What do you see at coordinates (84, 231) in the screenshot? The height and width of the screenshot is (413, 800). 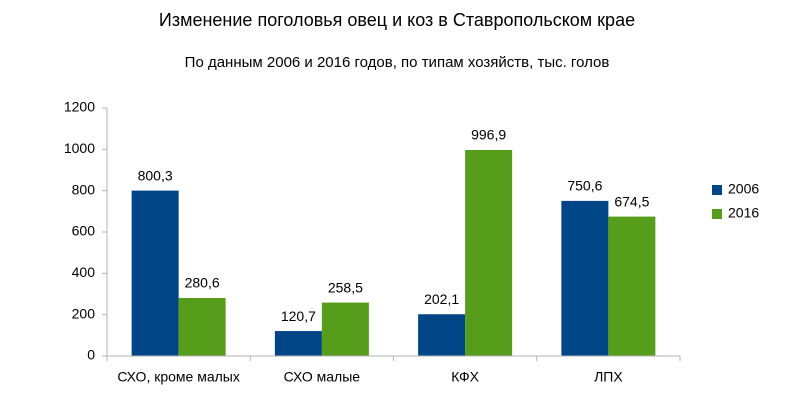 I see `y-tick-label: 600` at bounding box center [84, 231].